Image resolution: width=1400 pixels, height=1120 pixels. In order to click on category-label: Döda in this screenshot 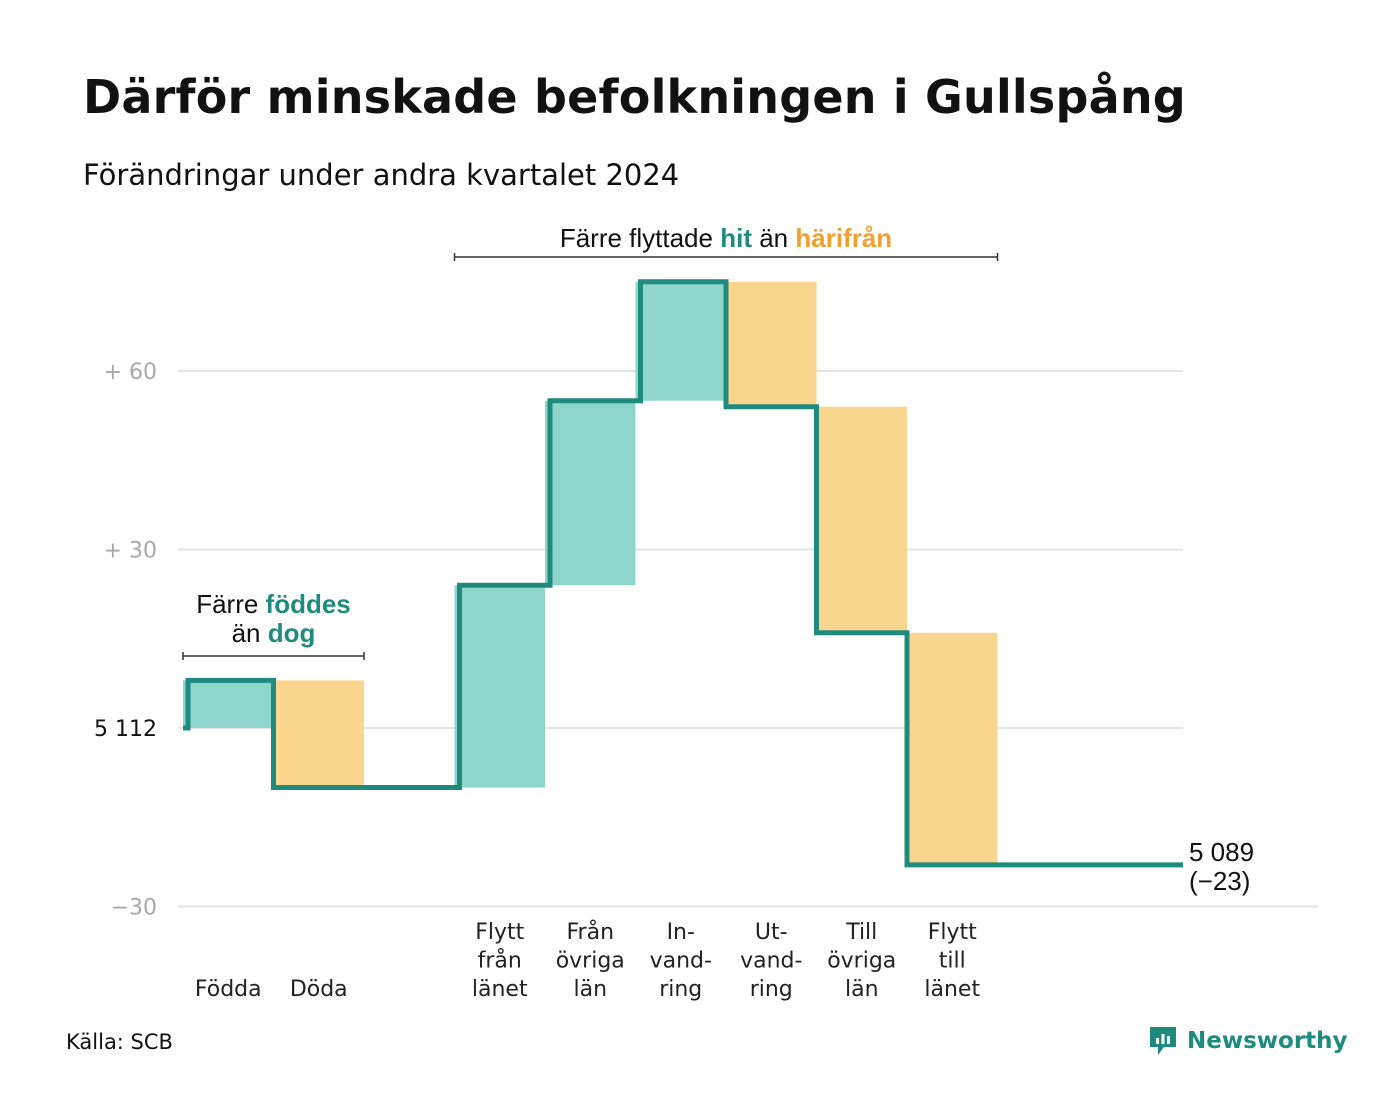, I will do `click(319, 989)`.